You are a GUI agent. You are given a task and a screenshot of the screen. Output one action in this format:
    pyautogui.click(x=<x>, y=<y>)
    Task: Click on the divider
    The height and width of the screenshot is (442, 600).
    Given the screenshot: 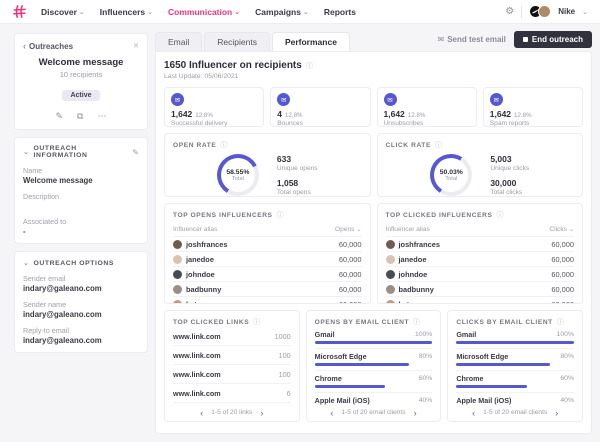 What is the action you would take?
    pyautogui.click(x=522, y=11)
    